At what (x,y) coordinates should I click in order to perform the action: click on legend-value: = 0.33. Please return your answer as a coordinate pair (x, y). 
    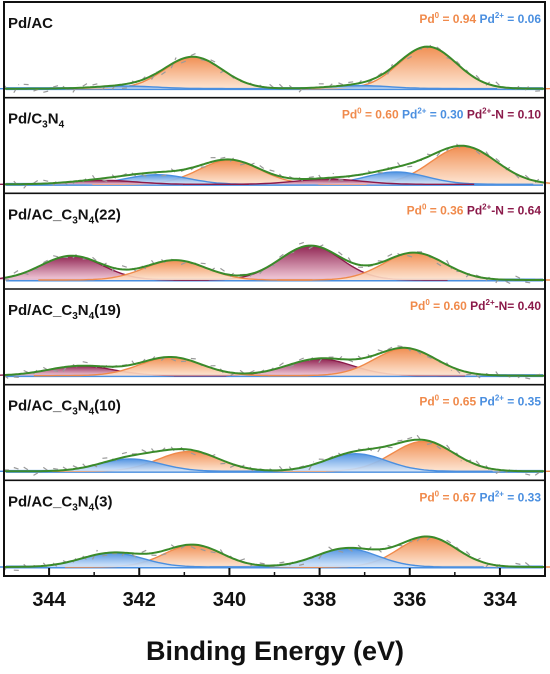
    Looking at the image, I should click on (522, 497).